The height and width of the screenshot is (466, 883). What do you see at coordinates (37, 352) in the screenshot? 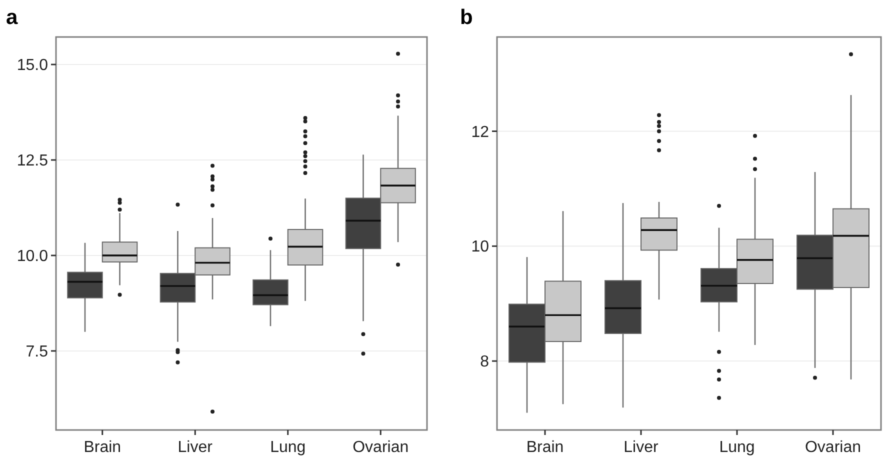
I see `y-tick-label: 7.5` at bounding box center [37, 352].